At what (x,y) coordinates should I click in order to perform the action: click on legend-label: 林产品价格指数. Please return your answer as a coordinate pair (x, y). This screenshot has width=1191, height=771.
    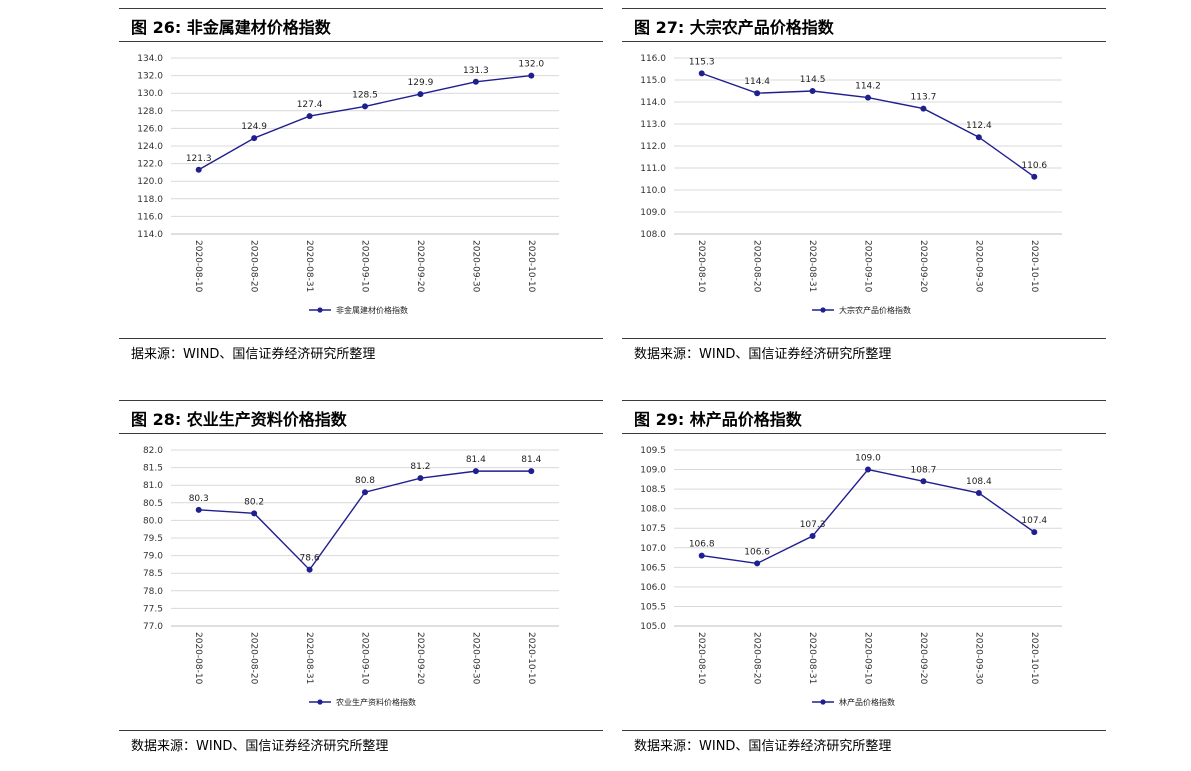
    Looking at the image, I should click on (867, 702).